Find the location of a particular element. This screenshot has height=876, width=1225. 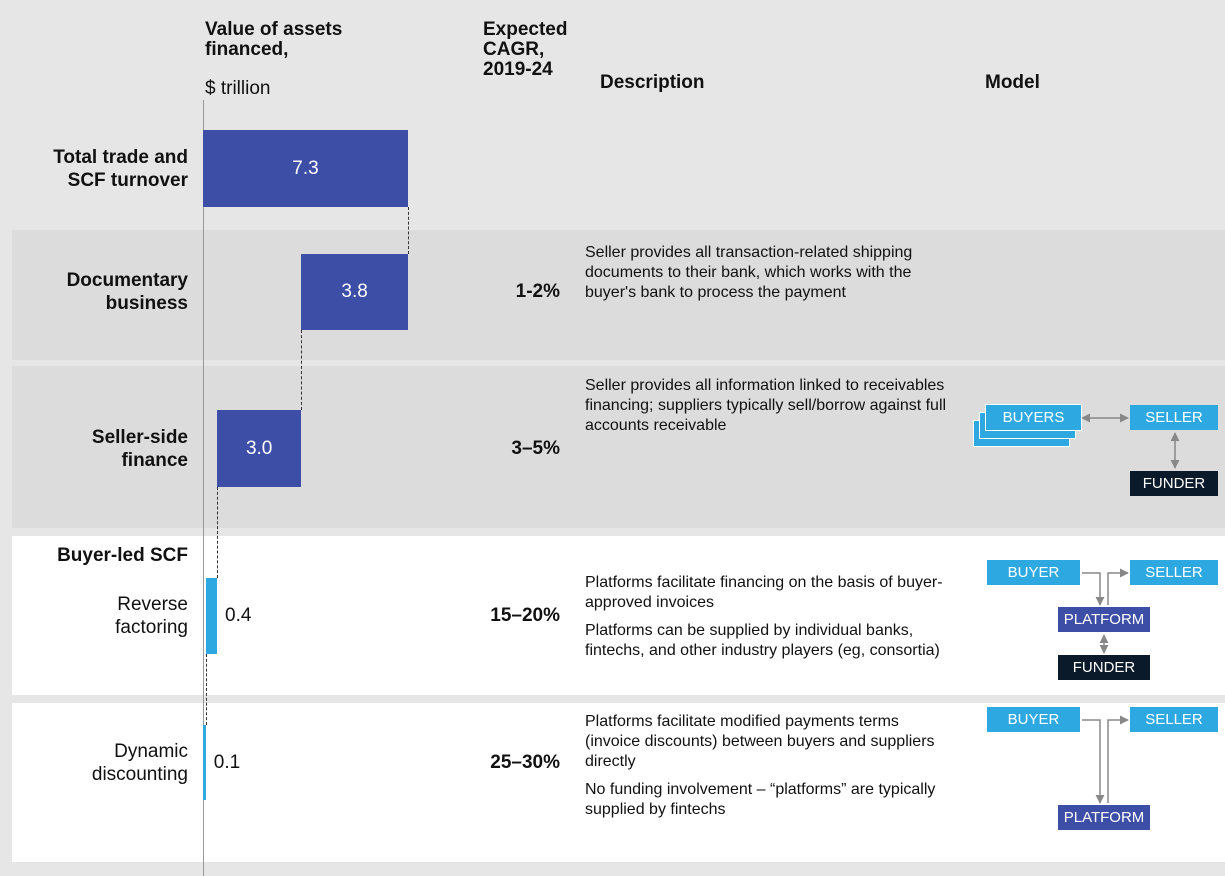

cagr-title: Expected CAGR, 2019-24 is located at coordinates (525, 49).